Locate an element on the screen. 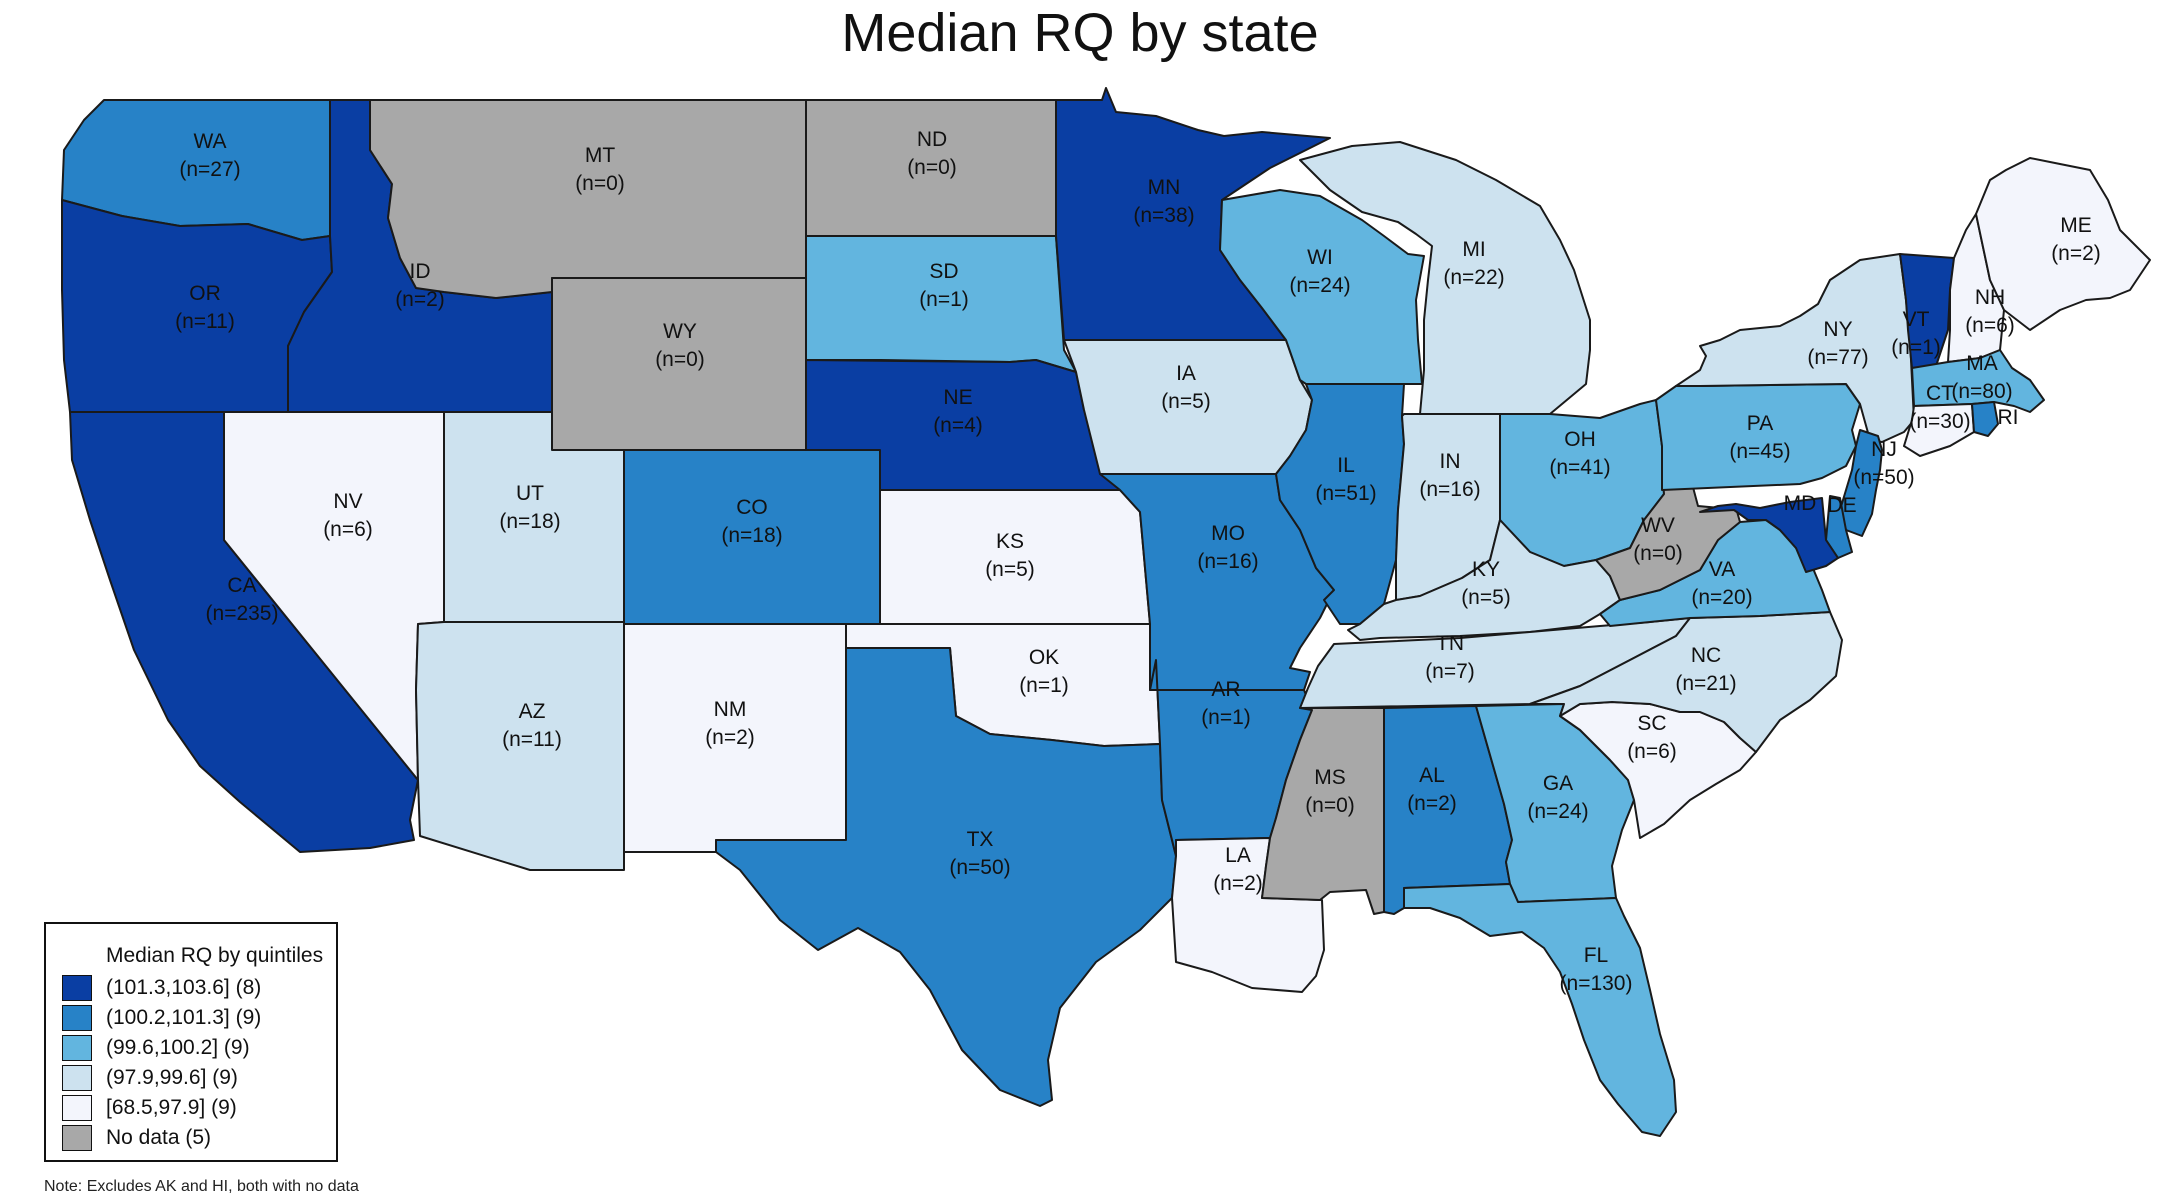 The height and width of the screenshot is (1196, 2160). state-count-mo: (n=16) is located at coordinates (1227, 561).